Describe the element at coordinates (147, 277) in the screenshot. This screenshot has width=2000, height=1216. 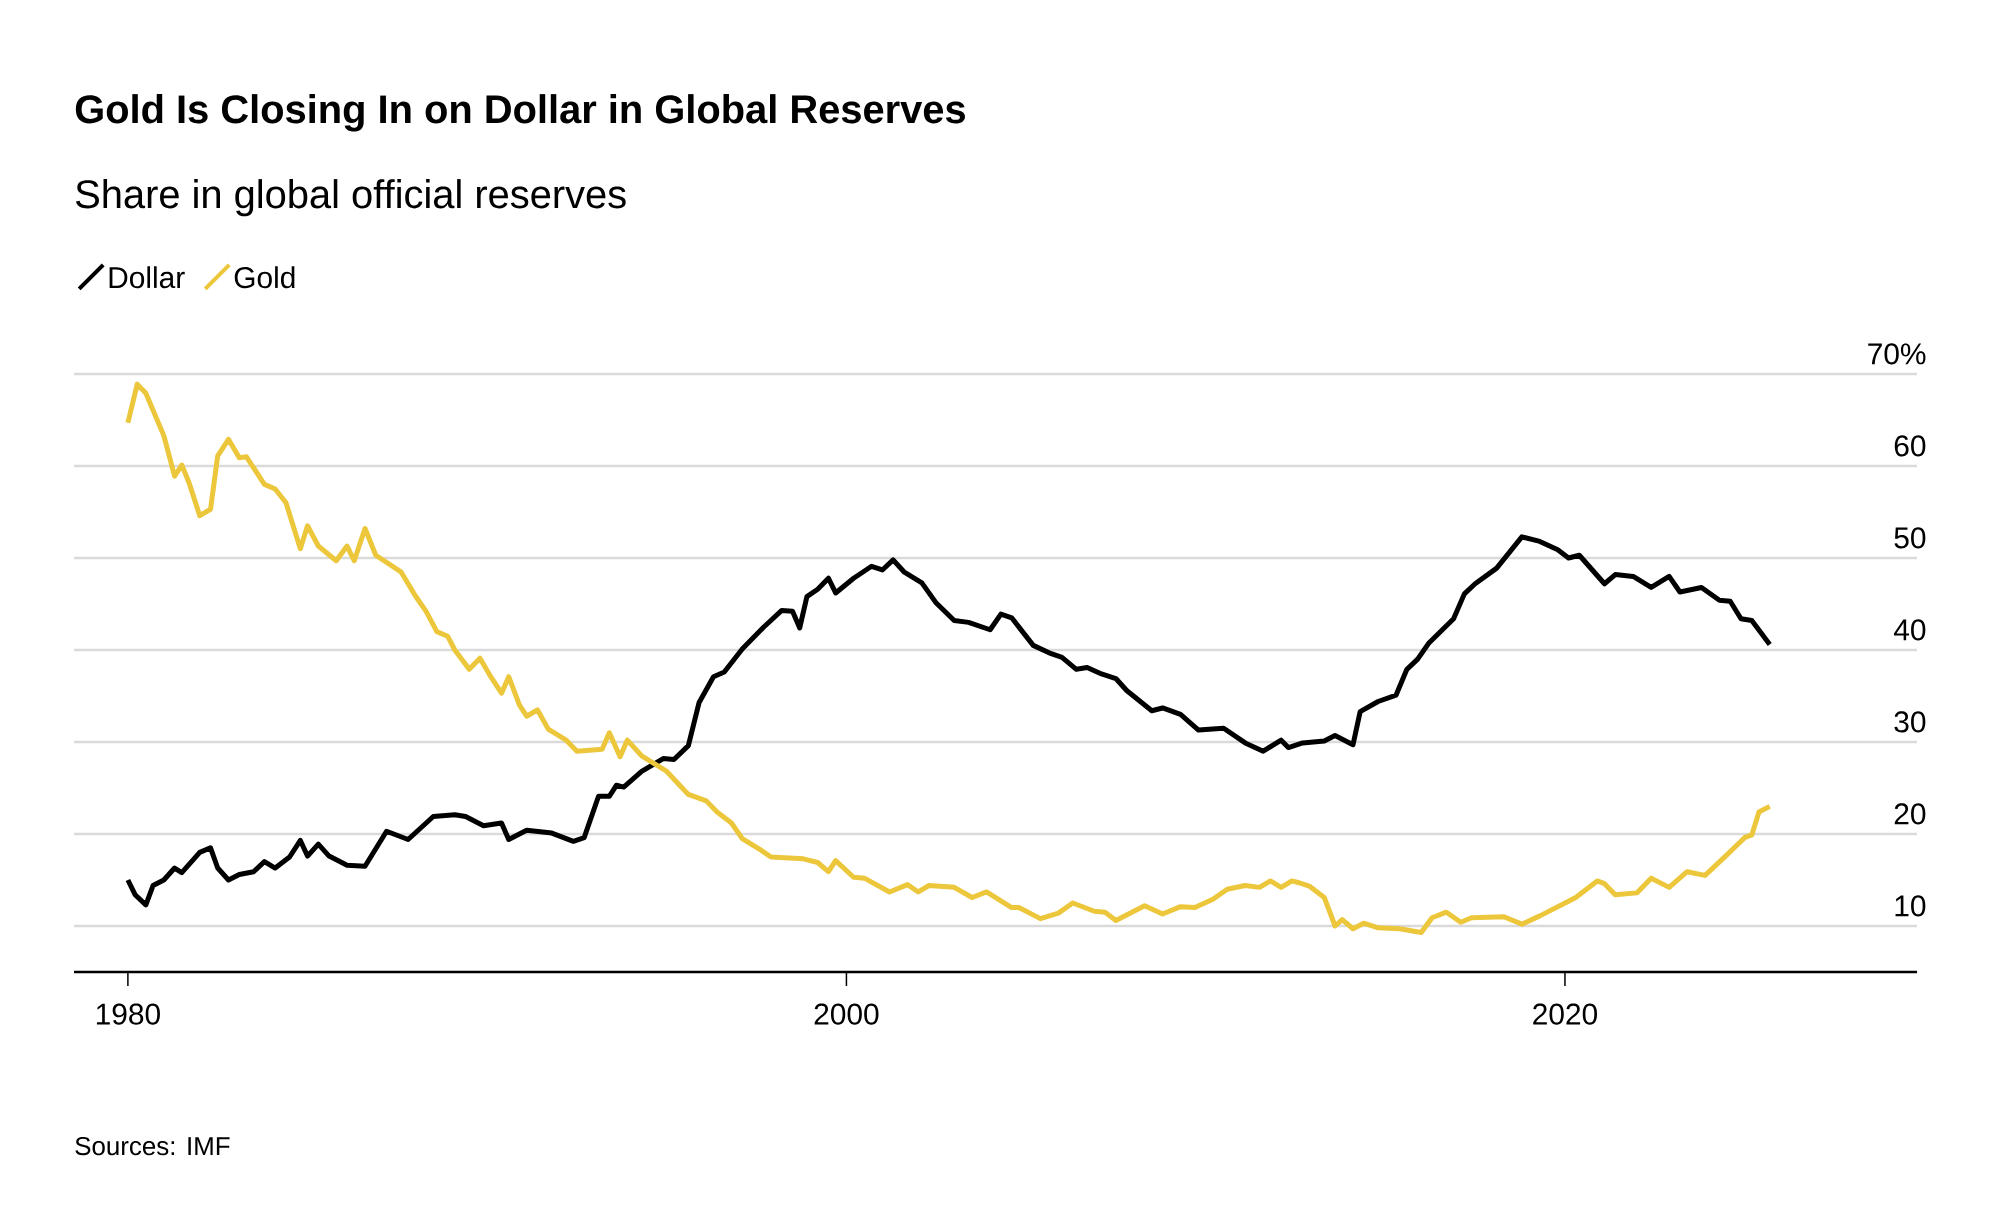
I see `legend-label: Dollar` at that location.